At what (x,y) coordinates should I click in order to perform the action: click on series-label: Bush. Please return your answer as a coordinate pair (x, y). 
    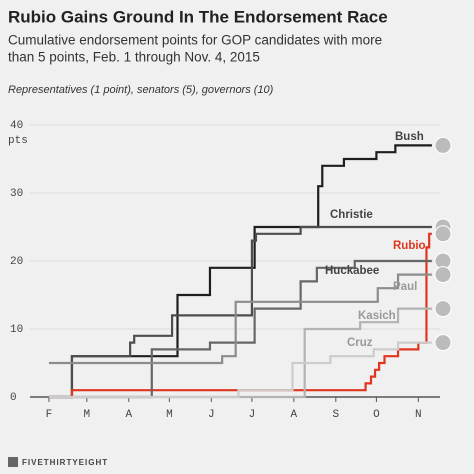
    Looking at the image, I should click on (409, 137).